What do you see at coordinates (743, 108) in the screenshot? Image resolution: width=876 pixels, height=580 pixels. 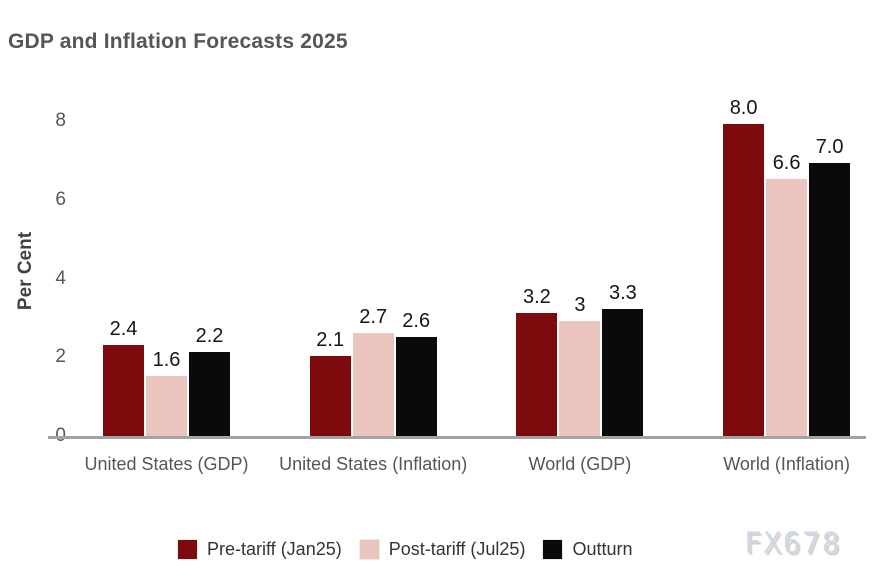 I see `bar-value-label: 8.0` at bounding box center [743, 108].